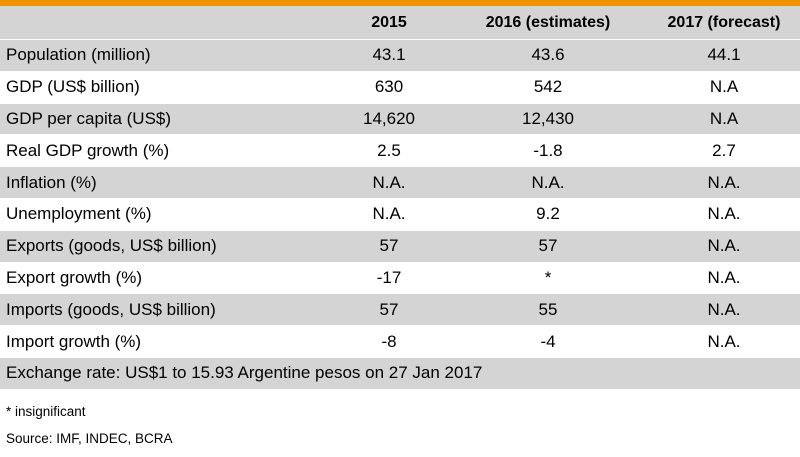 The image size is (800, 457). Describe the element at coordinates (548, 150) in the screenshot. I see `value-2016-cell: -1.8` at that location.